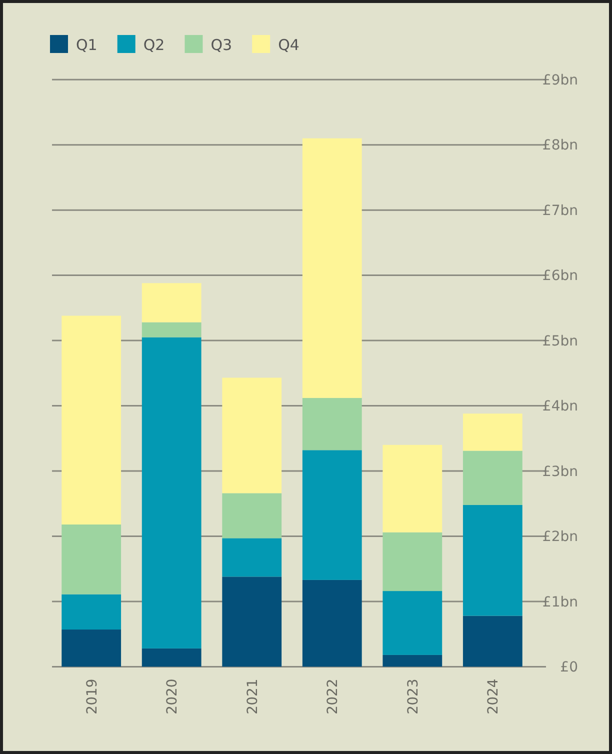  Describe the element at coordinates (252, 696) in the screenshot. I see `x-tick-label: 2021` at that location.